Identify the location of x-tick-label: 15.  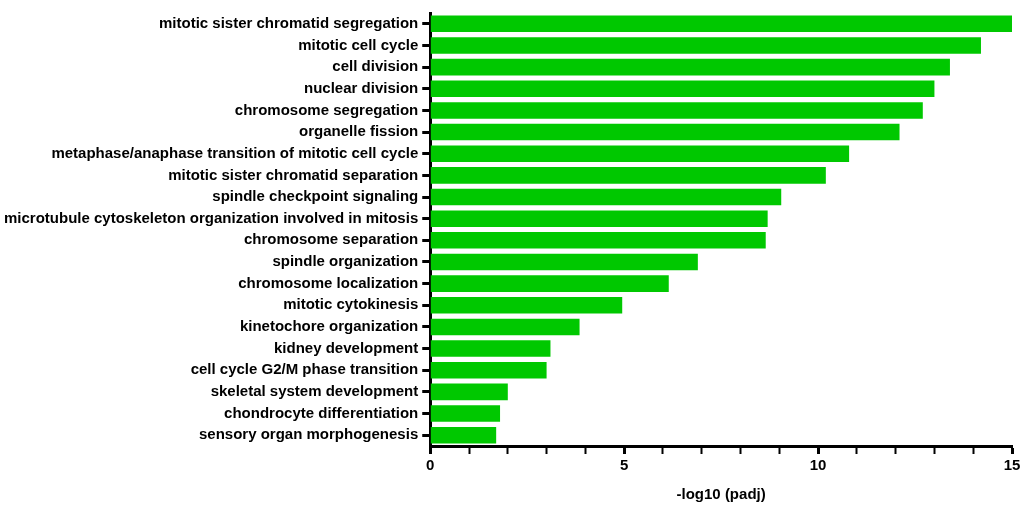
(1012, 465).